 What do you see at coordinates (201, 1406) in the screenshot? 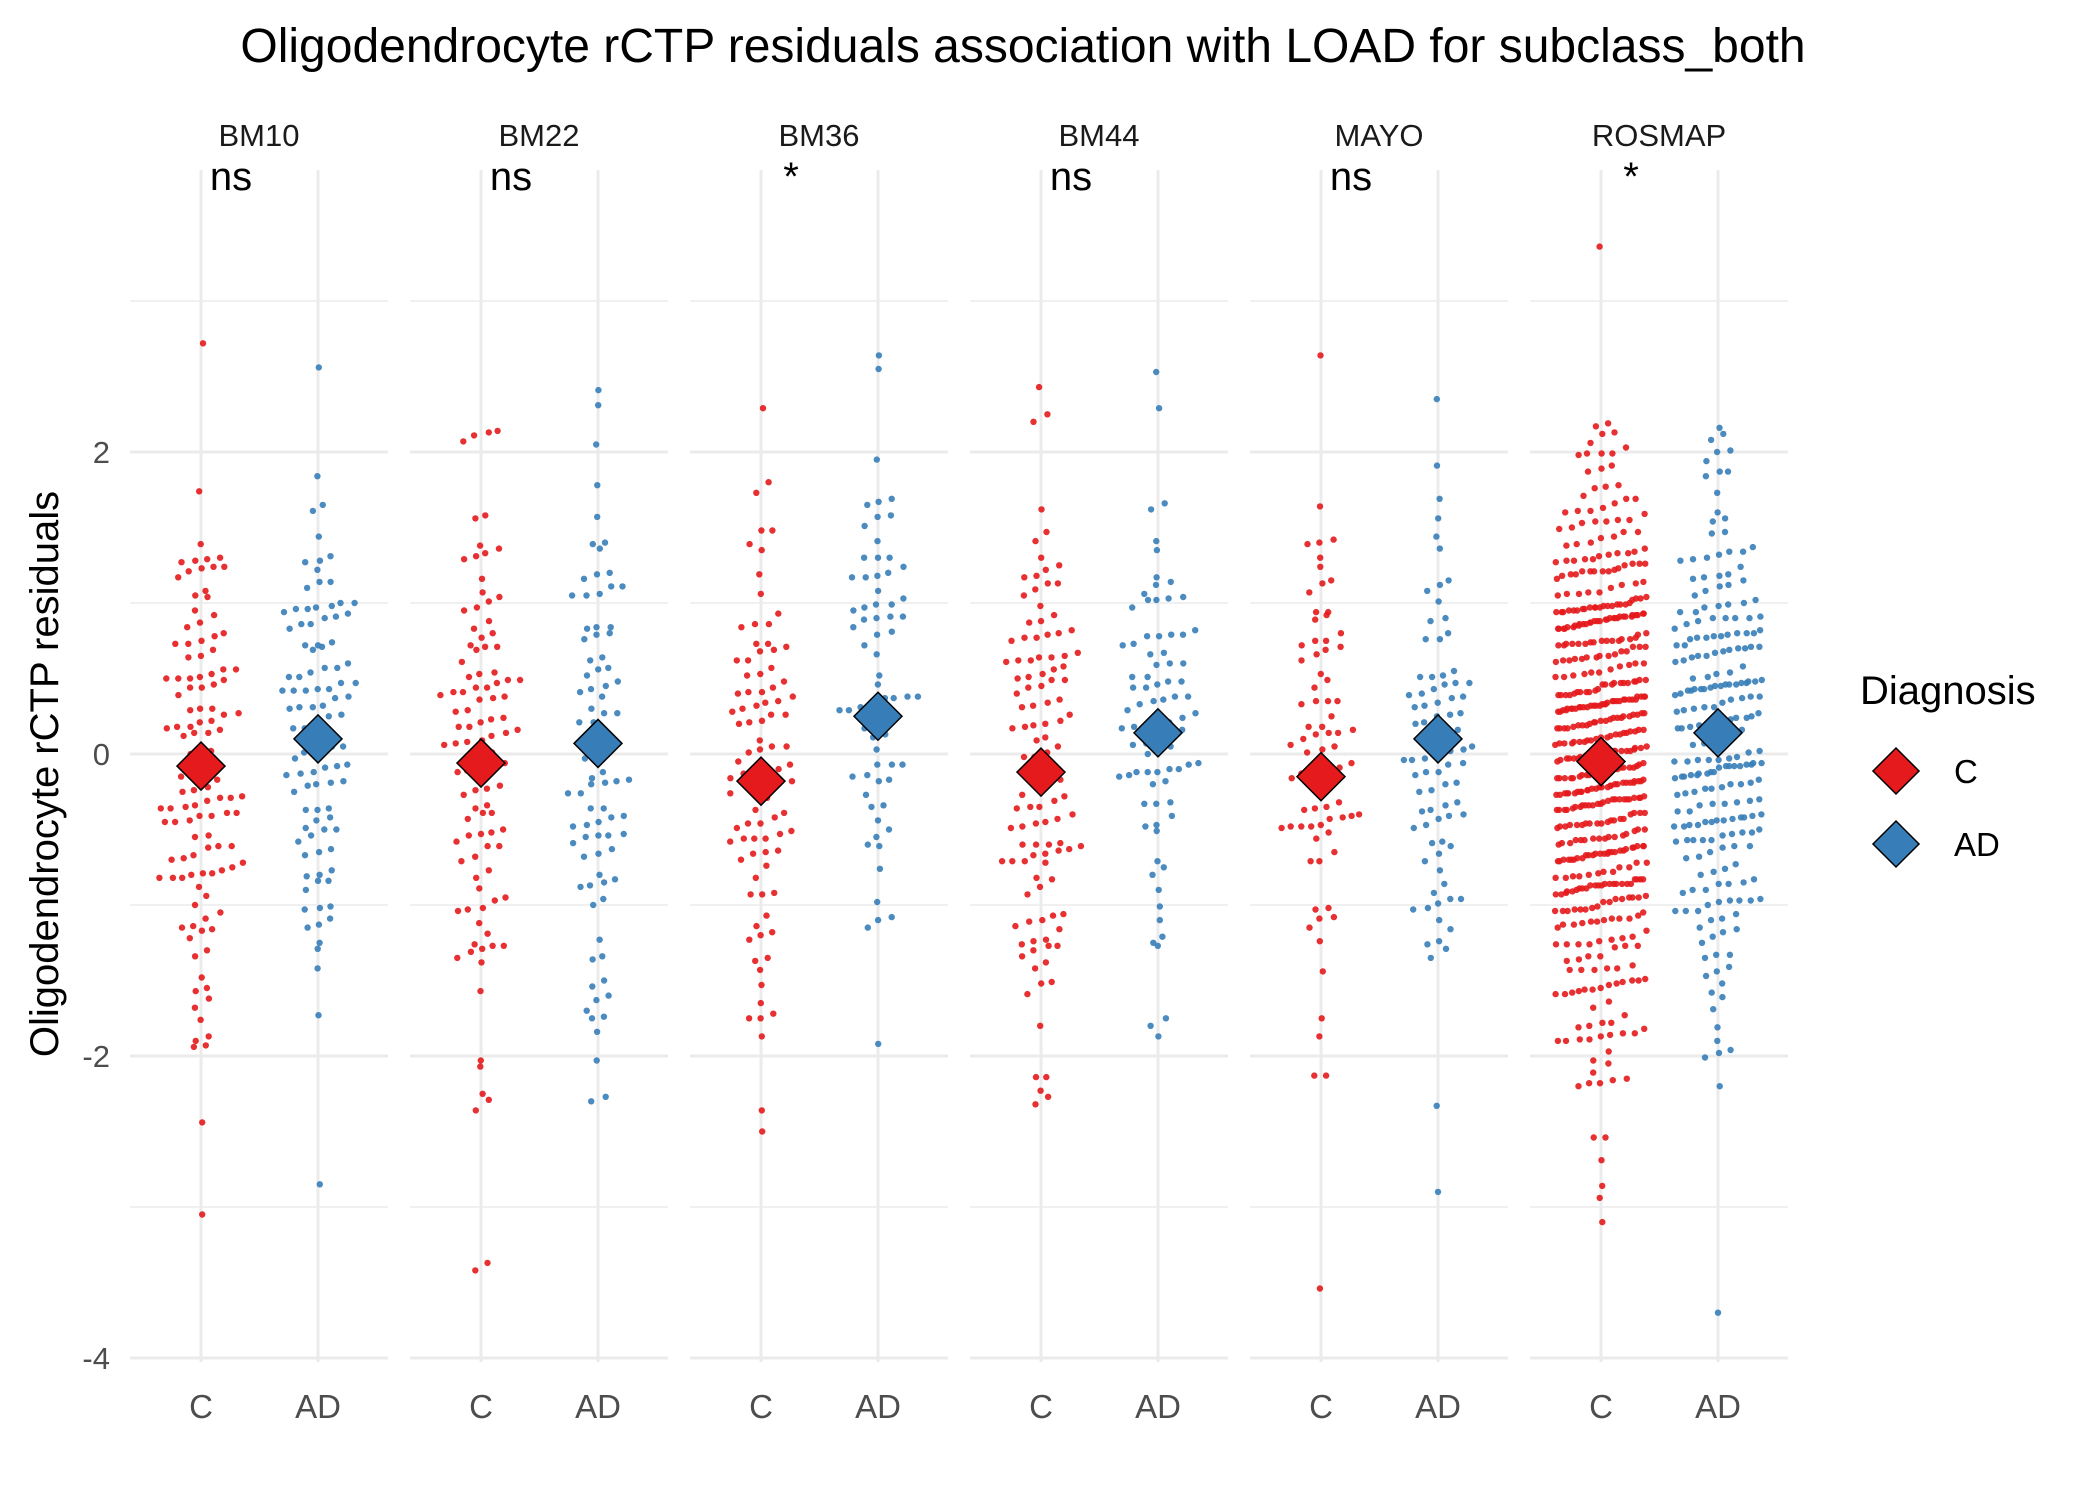
I see `x-tick-label: C` at bounding box center [201, 1406].